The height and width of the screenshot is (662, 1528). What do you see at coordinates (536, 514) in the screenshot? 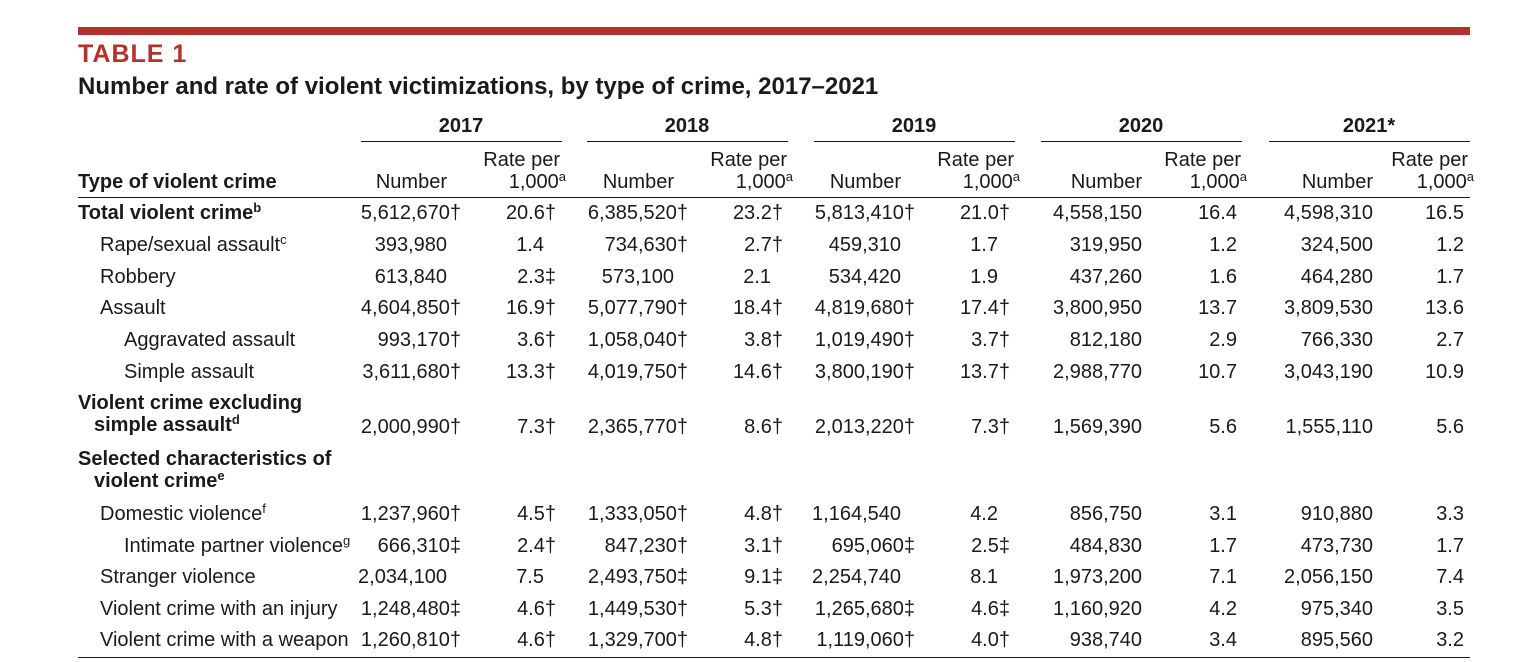
I see `rate-cell: 4.5†` at bounding box center [536, 514].